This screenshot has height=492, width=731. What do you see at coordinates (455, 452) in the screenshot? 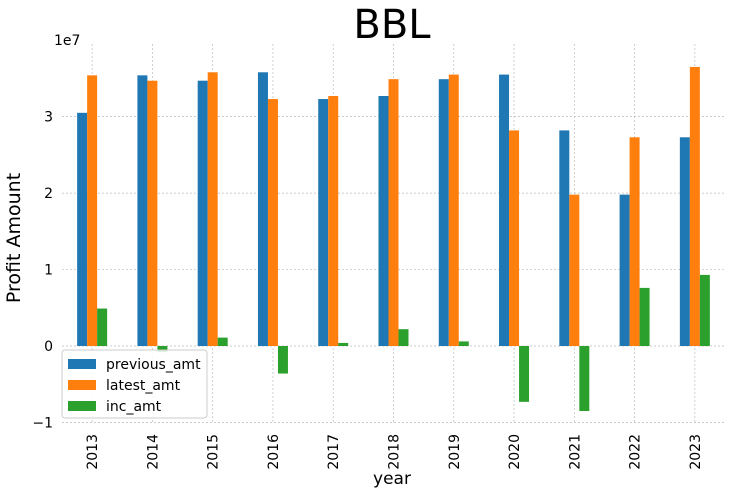
I see `x-tick-label: 2019` at bounding box center [455, 452].